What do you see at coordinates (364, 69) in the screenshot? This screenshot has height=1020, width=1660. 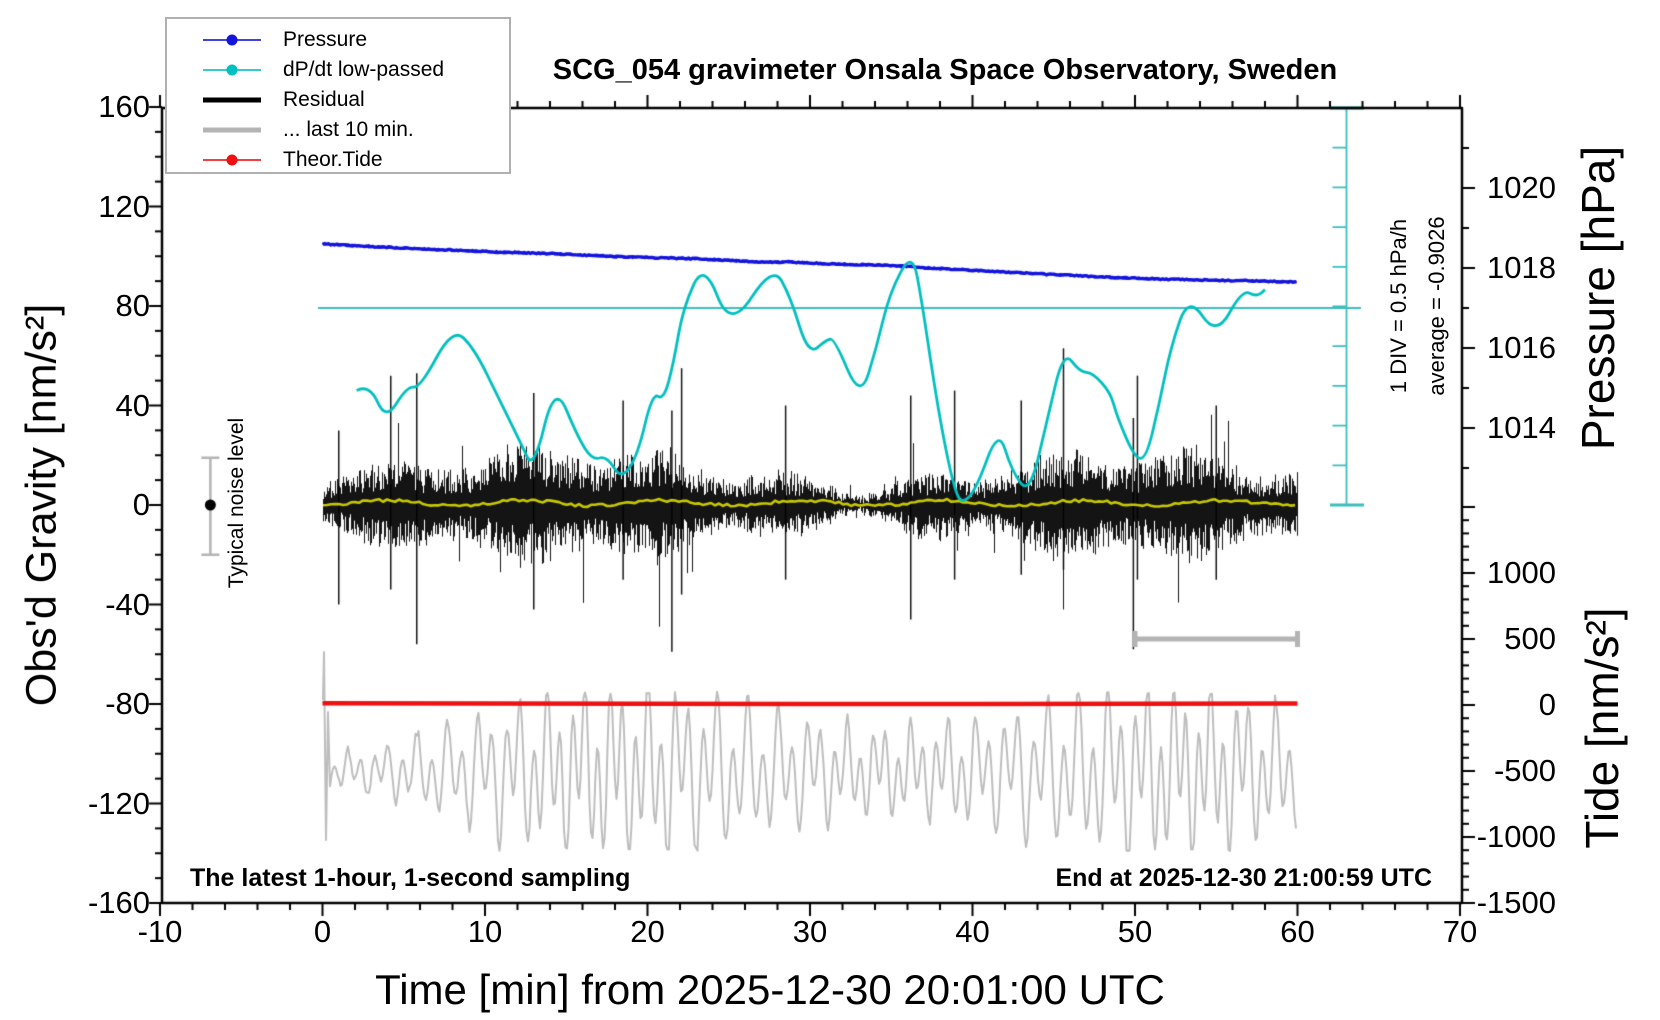 I see `legend-item-label: dP/dt low-passed` at bounding box center [364, 69].